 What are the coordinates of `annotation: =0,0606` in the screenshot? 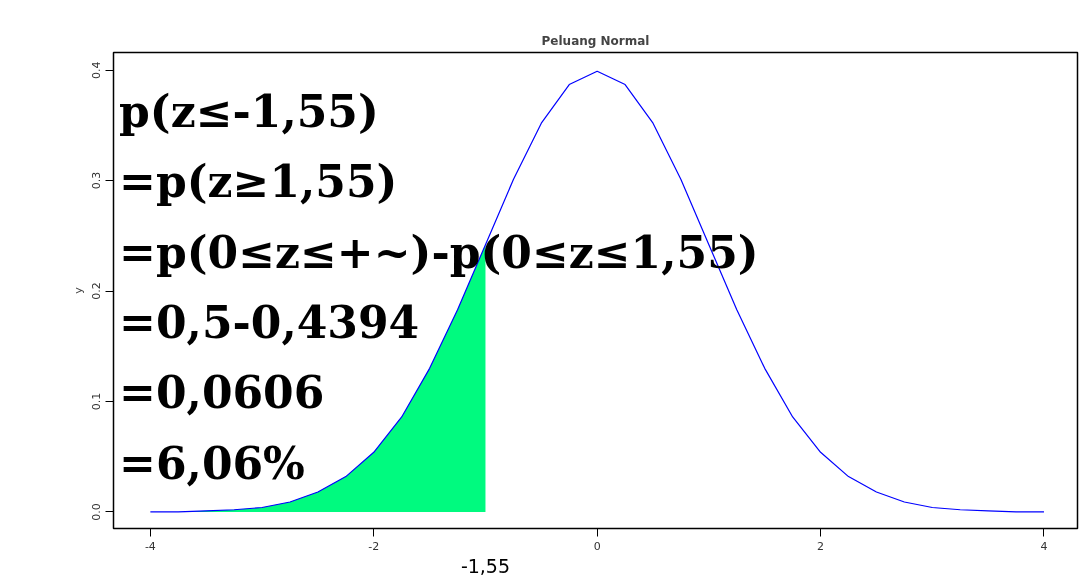 It's located at (222, 393).